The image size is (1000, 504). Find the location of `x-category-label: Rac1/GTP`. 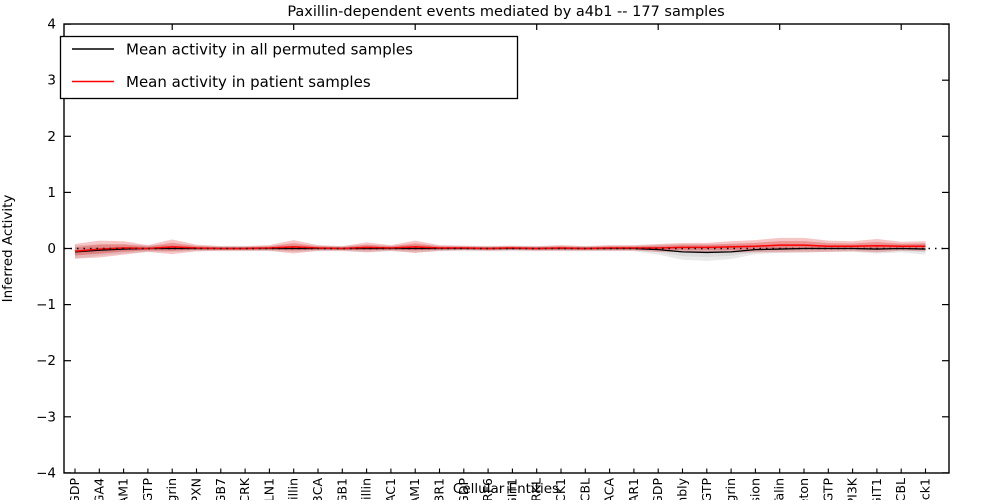

x-category-label: Rac1/GTP is located at coordinates (706, 489).